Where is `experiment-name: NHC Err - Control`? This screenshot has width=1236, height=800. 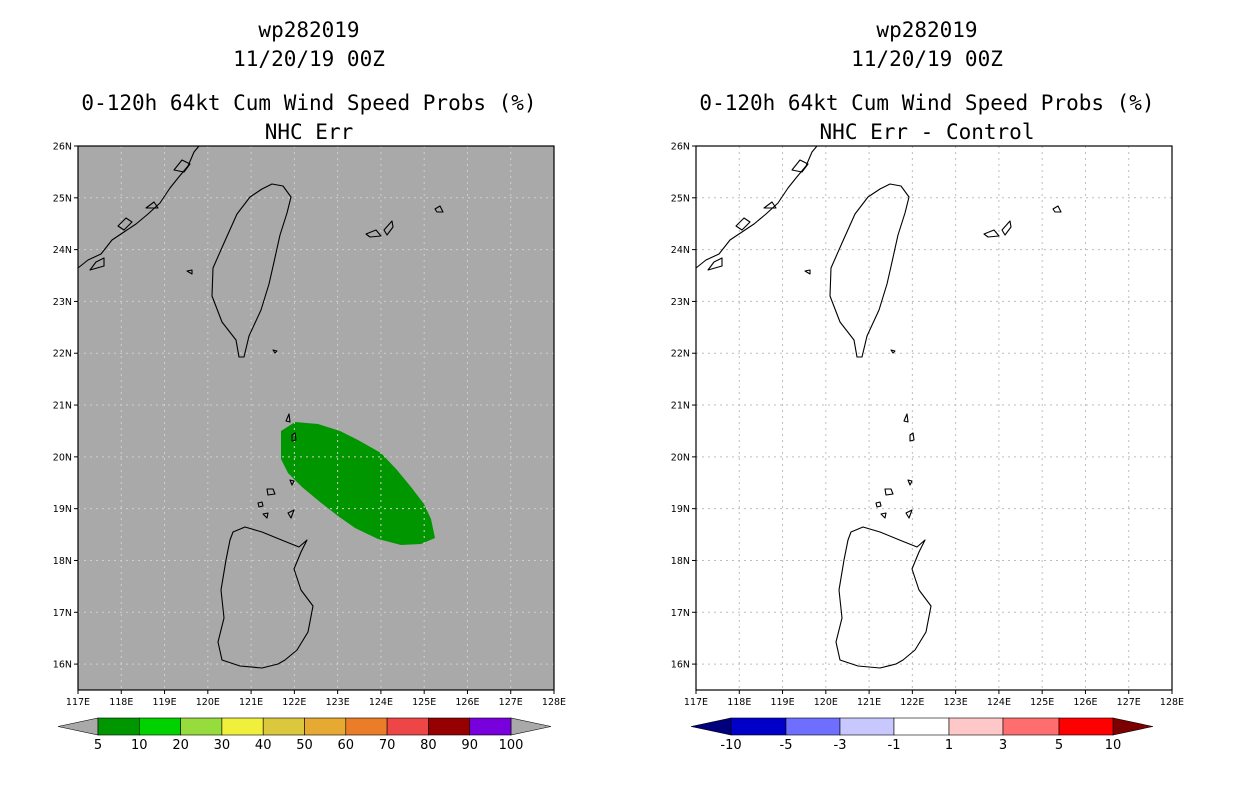
experiment-name: NHC Err - Control is located at coordinates (927, 132).